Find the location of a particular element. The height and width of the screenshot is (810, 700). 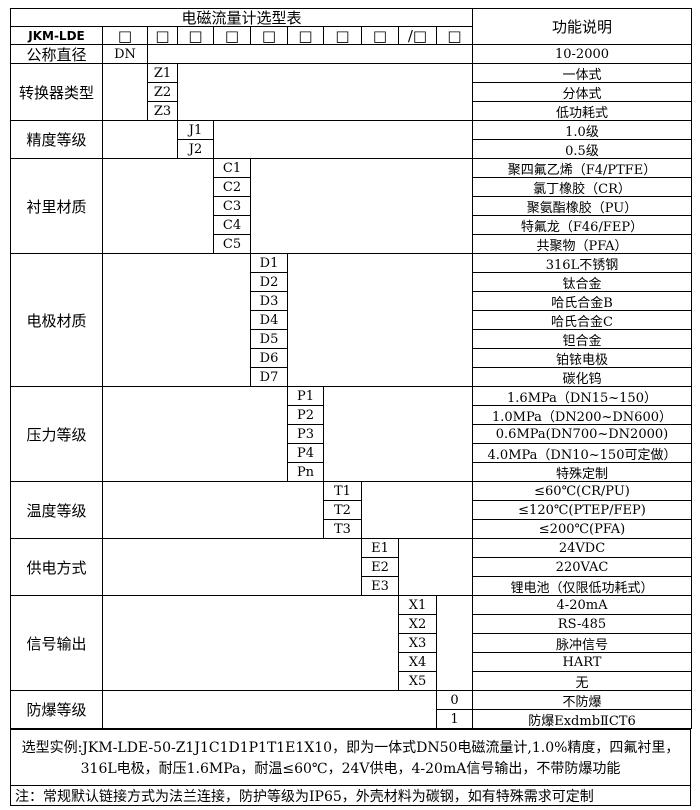

option-description: 脉冲信号 is located at coordinates (582, 643).